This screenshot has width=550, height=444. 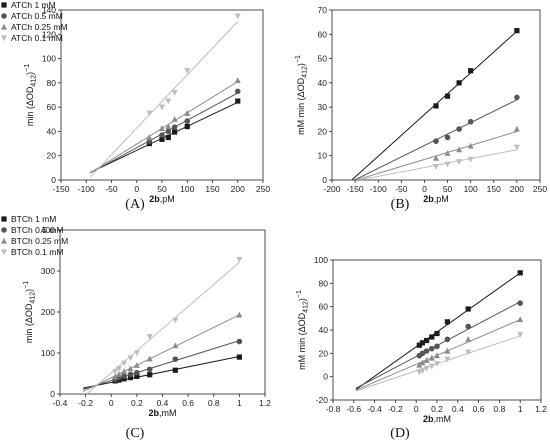 I want to click on x-tick-label: -0.6, so click(x=353, y=409).